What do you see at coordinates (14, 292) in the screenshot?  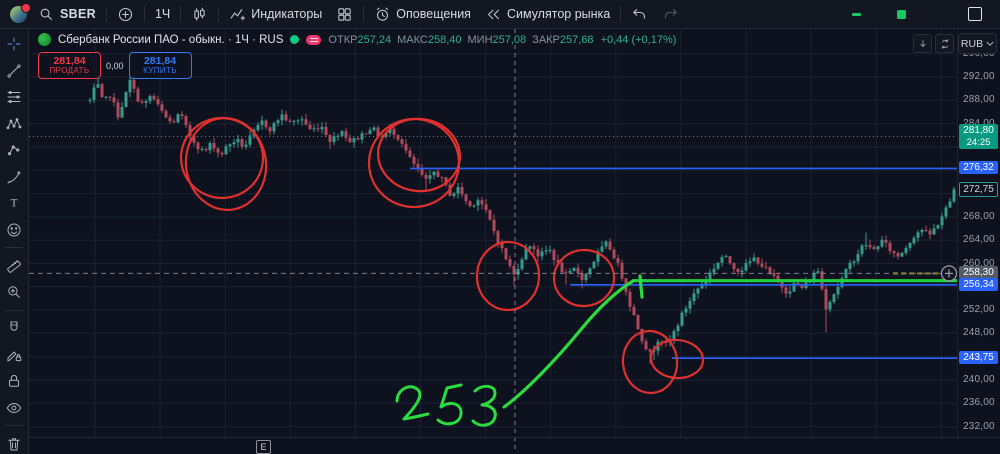 I see `tool-zoom-in` at bounding box center [14, 292].